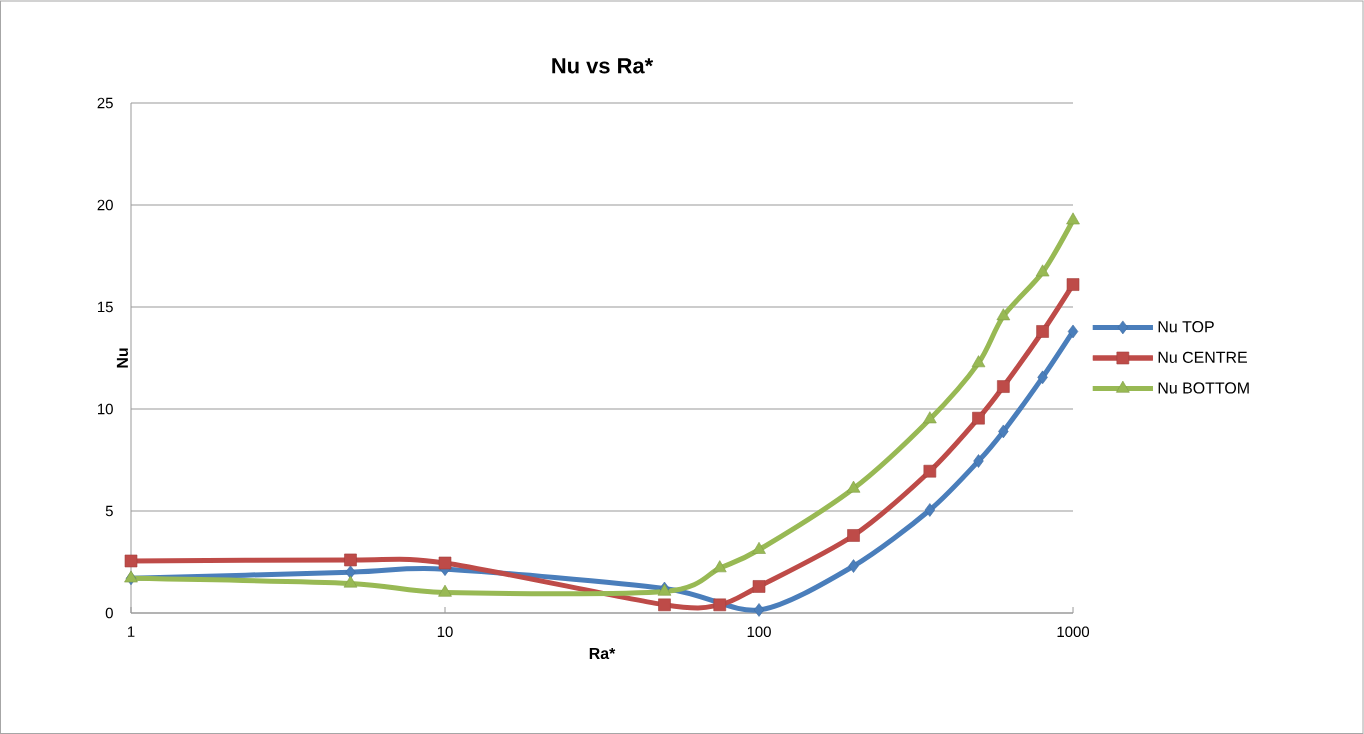  I want to click on y-tick-label: 5, so click(109, 511).